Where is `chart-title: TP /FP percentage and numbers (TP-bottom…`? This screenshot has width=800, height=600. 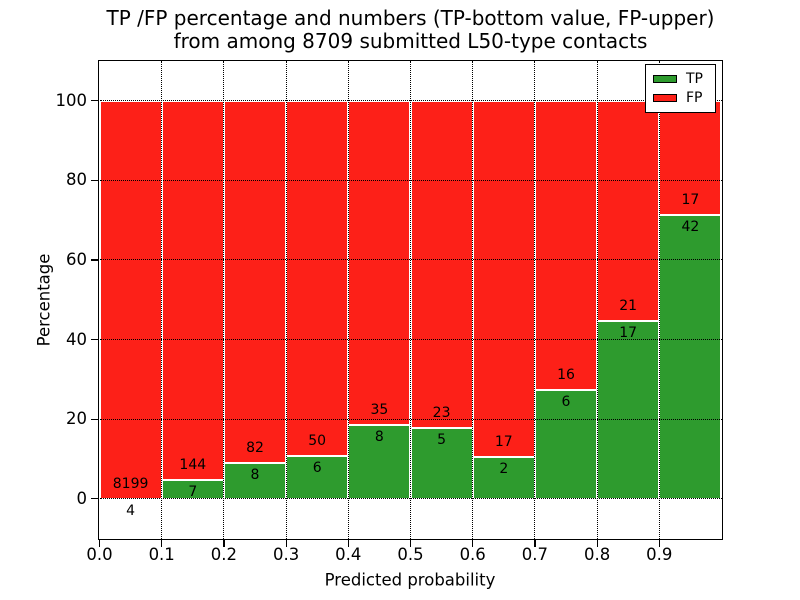 chart-title: TP /FP percentage and numbers (TP-bottom… is located at coordinates (410, 30).